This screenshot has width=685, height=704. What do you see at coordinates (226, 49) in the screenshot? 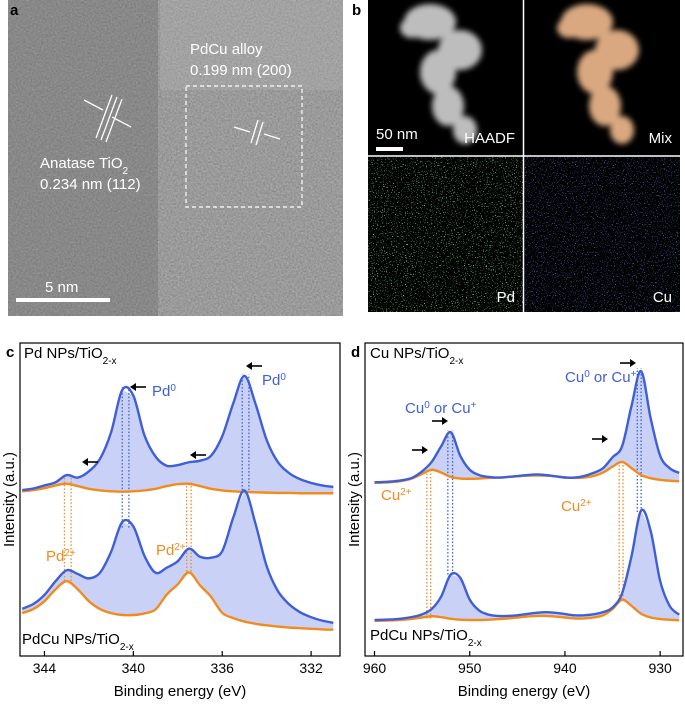
I see `alloy-label: PdCu alloy` at bounding box center [226, 49].